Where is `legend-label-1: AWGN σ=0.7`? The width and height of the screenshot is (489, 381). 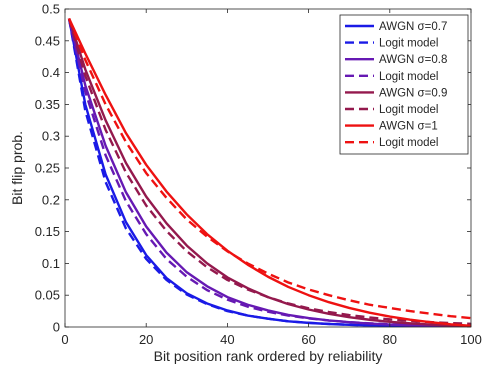
legend-label-1: AWGN σ=0.7 is located at coordinates (413, 27).